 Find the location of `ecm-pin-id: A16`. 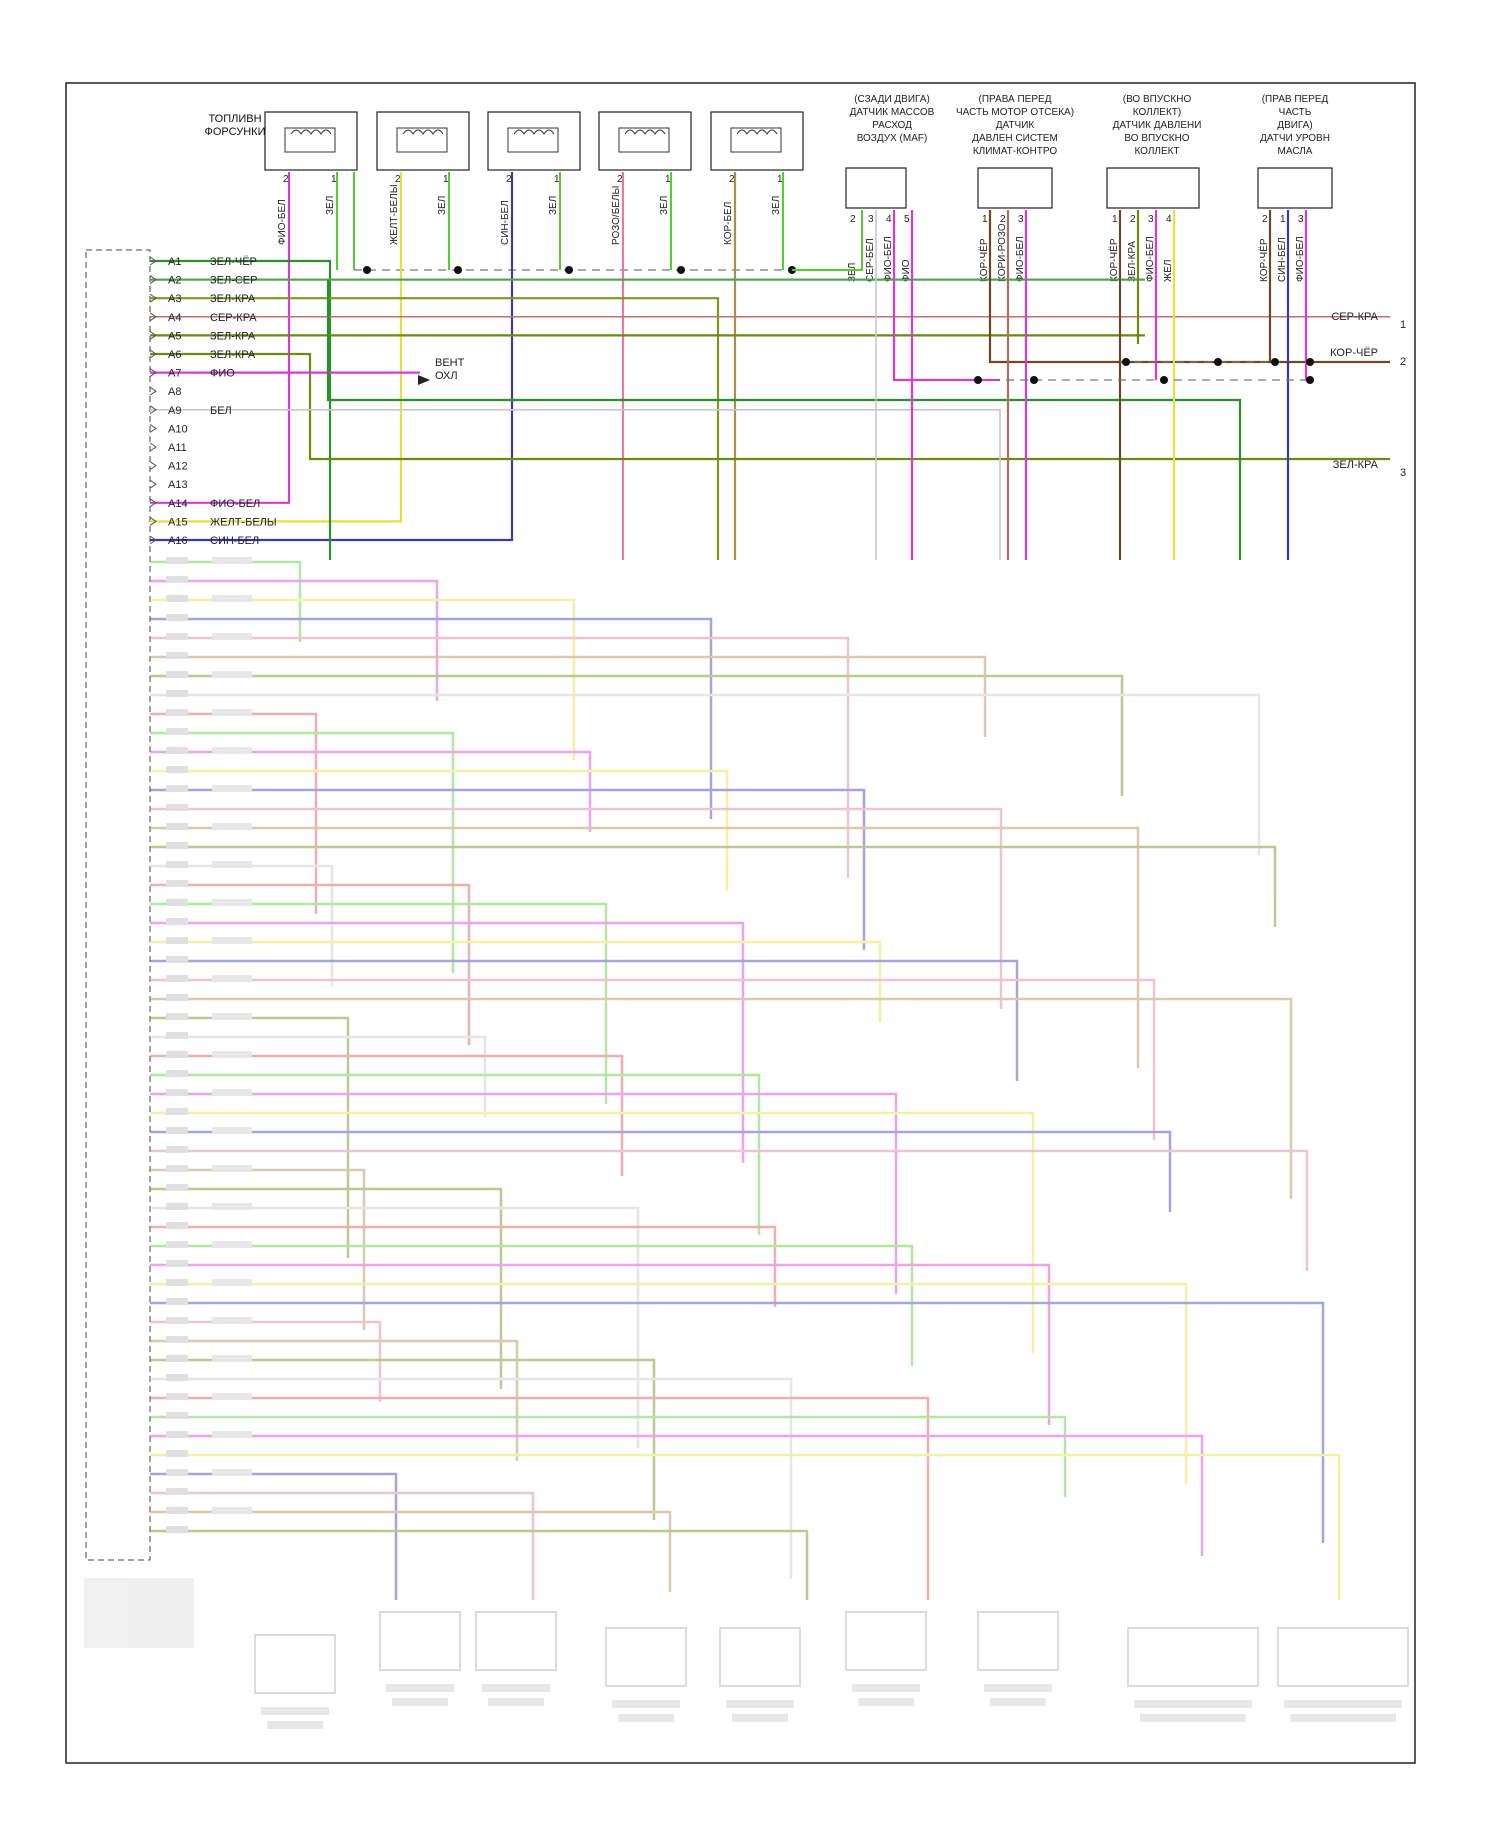

ecm-pin-id: A16 is located at coordinates (178, 541).